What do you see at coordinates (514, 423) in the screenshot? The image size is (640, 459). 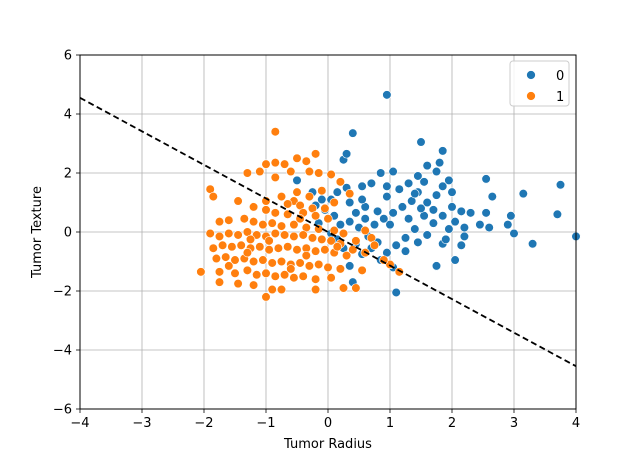 I see `x-tick-label: 3` at bounding box center [514, 423].